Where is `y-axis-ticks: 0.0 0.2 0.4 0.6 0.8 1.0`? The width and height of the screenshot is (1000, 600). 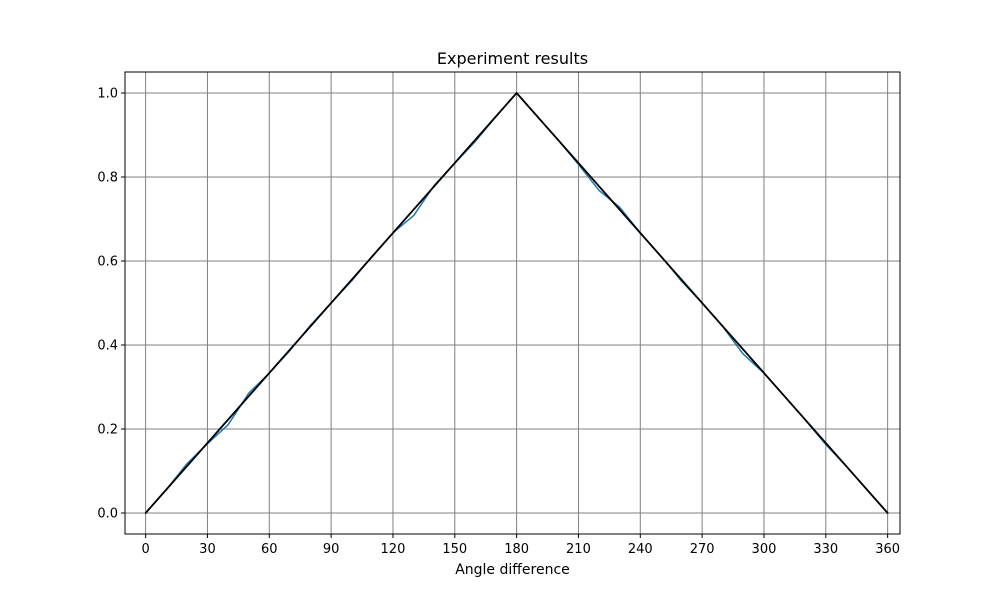 y-axis-ticks: 0.0 0.2 0.4 0.6 0.8 1.0 is located at coordinates (111, 304).